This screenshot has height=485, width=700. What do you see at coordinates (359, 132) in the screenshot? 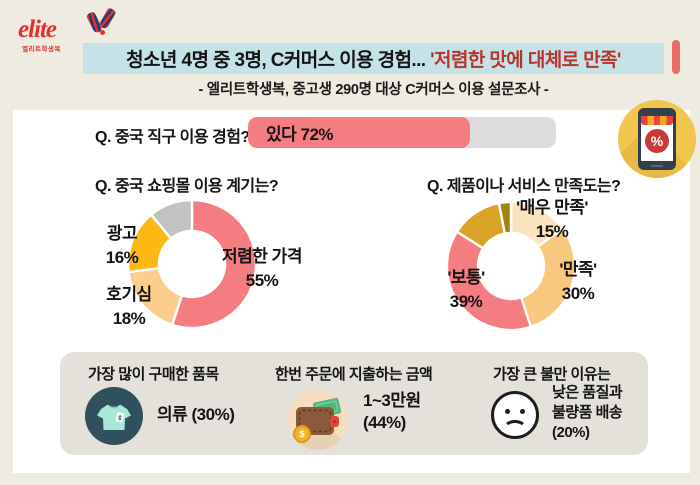
I see `q1-bar-fill: 있다 72%` at bounding box center [359, 132].